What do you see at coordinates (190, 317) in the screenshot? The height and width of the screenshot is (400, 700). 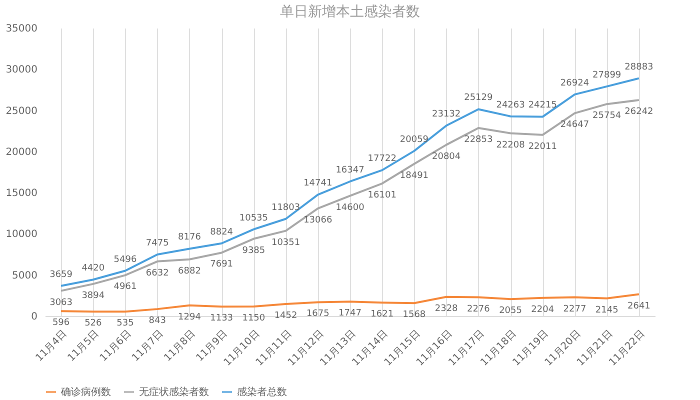 I see `data-label: 1294` at bounding box center [190, 317].